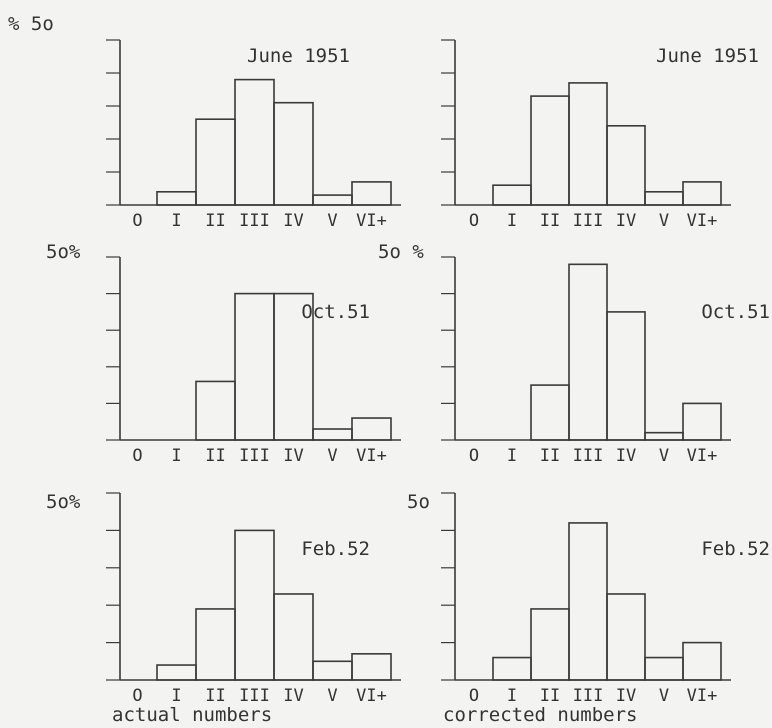 The height and width of the screenshot is (728, 772). What do you see at coordinates (418, 502) in the screenshot?
I see `y-axis-label: 5o` at bounding box center [418, 502].